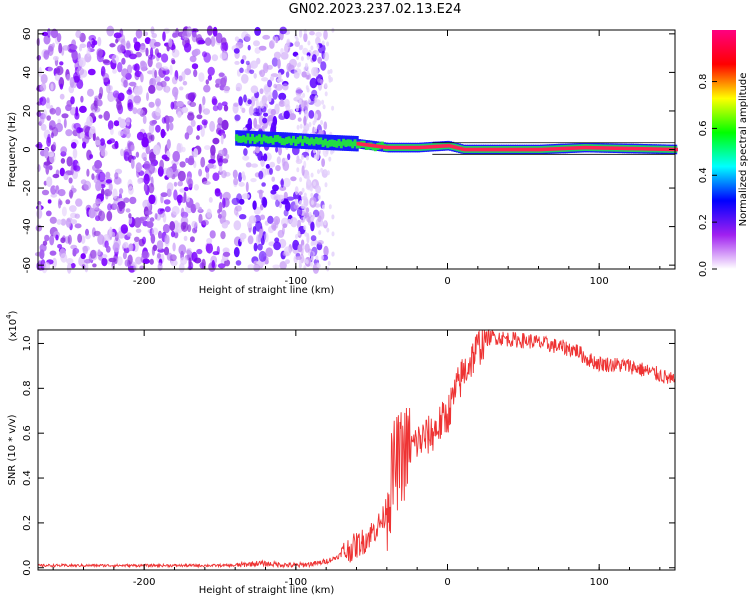 This screenshot has height=600, width=750. What do you see at coordinates (27, 226) in the screenshot?
I see `y-tick-label: -40` at bounding box center [27, 226].